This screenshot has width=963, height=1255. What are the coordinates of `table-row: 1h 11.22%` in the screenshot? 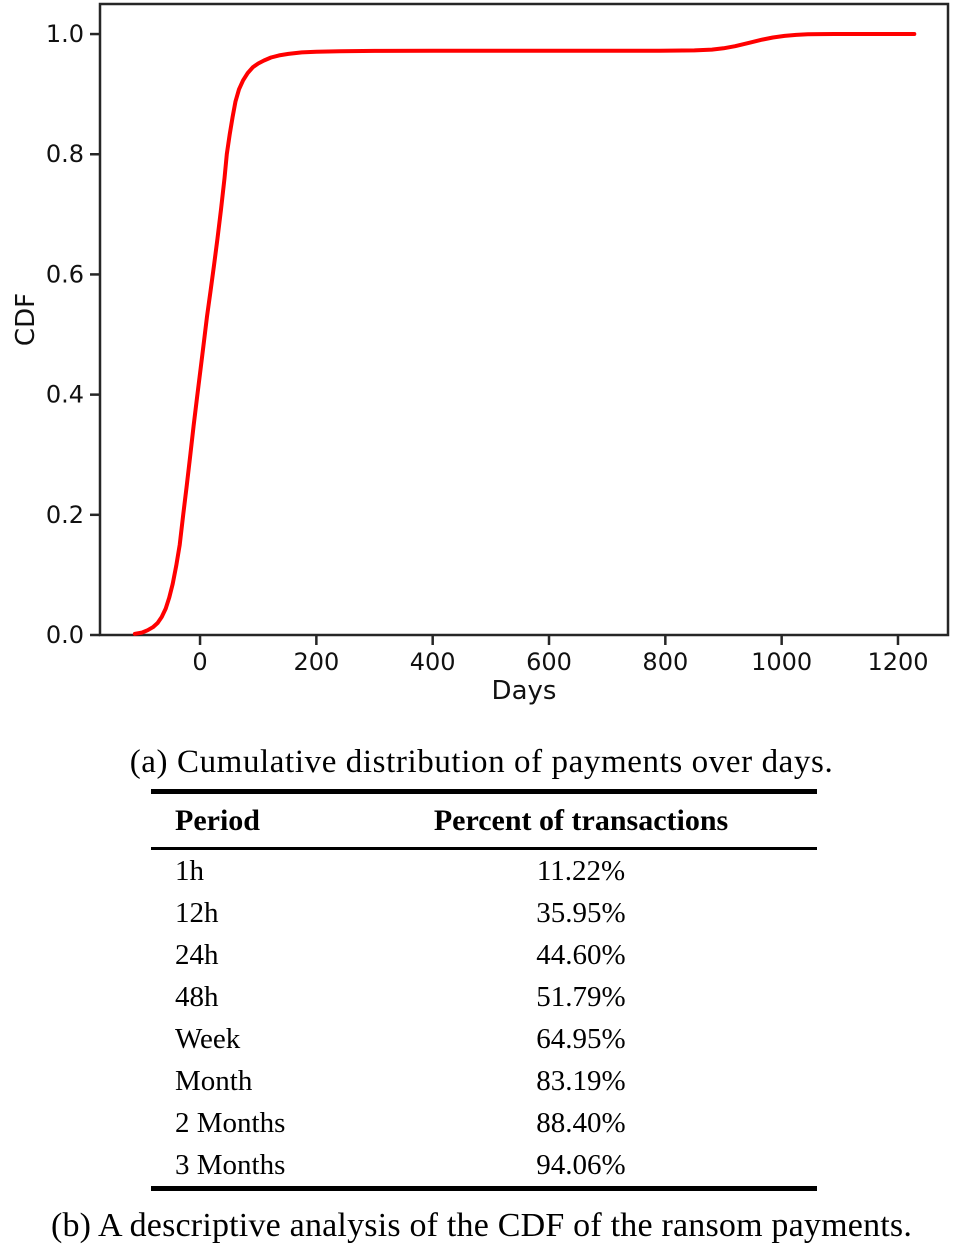 It's located at (484, 871).